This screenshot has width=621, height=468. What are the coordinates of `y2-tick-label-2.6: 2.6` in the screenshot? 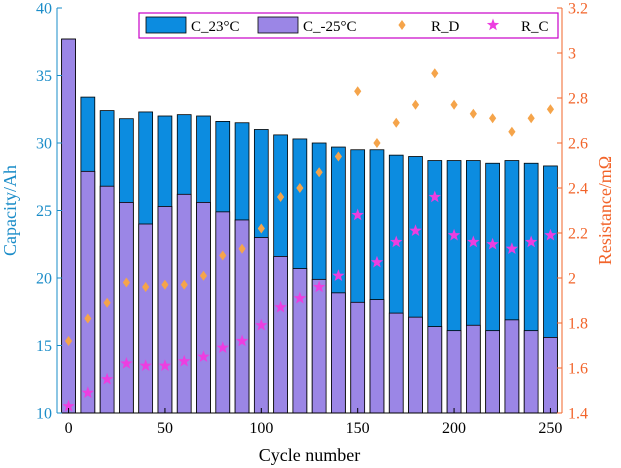 It's located at (578, 144).